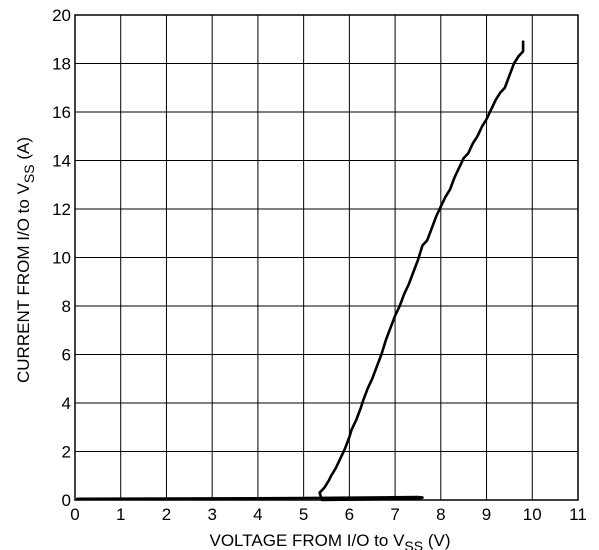  What do you see at coordinates (440, 514) in the screenshot?
I see `x-tick-label: 8` at bounding box center [440, 514].